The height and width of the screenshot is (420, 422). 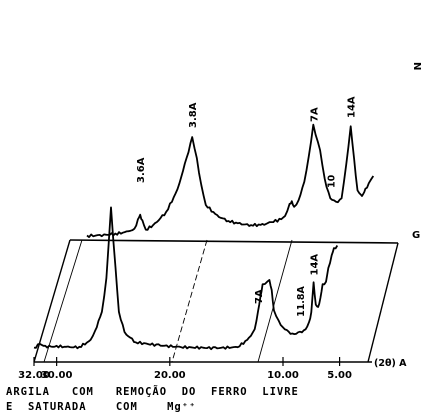 I want to click on rear-baseline, so click(x=234, y=241).